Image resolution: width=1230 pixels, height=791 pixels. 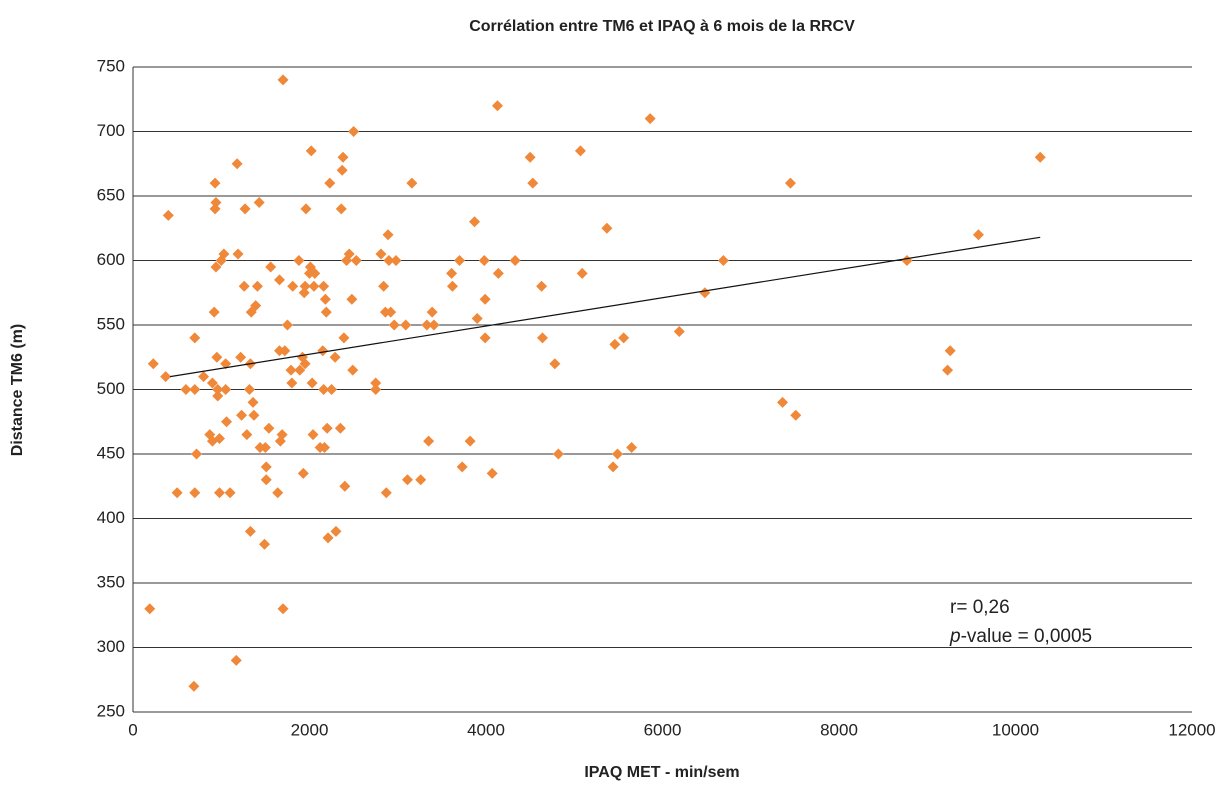 I want to click on y-axis-label: Distance TM6 (m), so click(x=17, y=390).